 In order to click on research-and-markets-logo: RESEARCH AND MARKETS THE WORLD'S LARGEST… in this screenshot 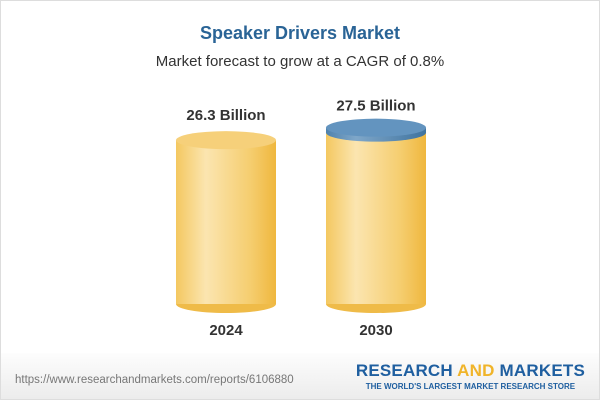, I will do `click(470, 376)`.